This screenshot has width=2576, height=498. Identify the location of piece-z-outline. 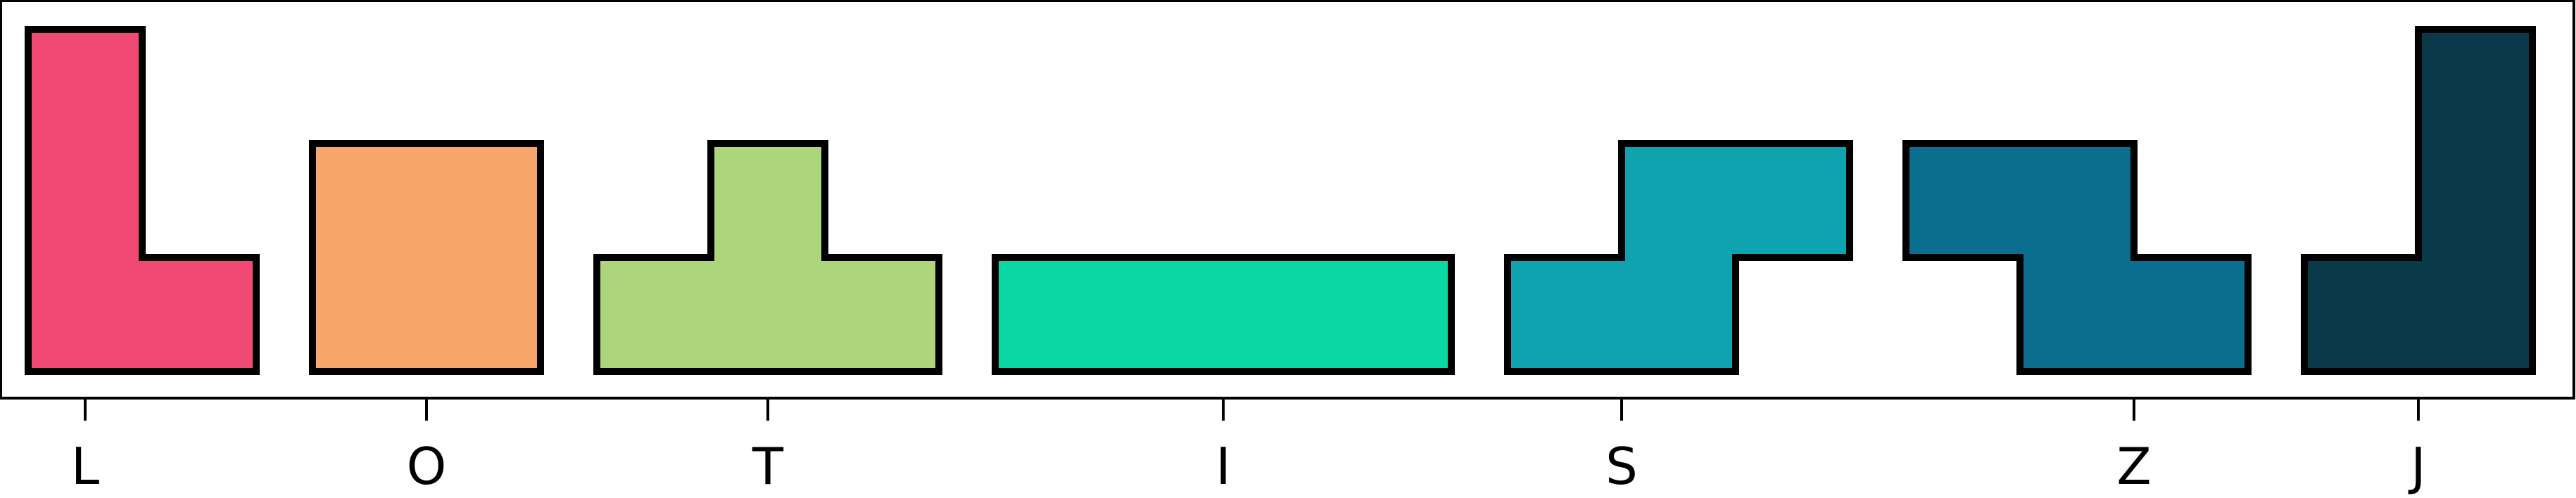
(2077, 257).